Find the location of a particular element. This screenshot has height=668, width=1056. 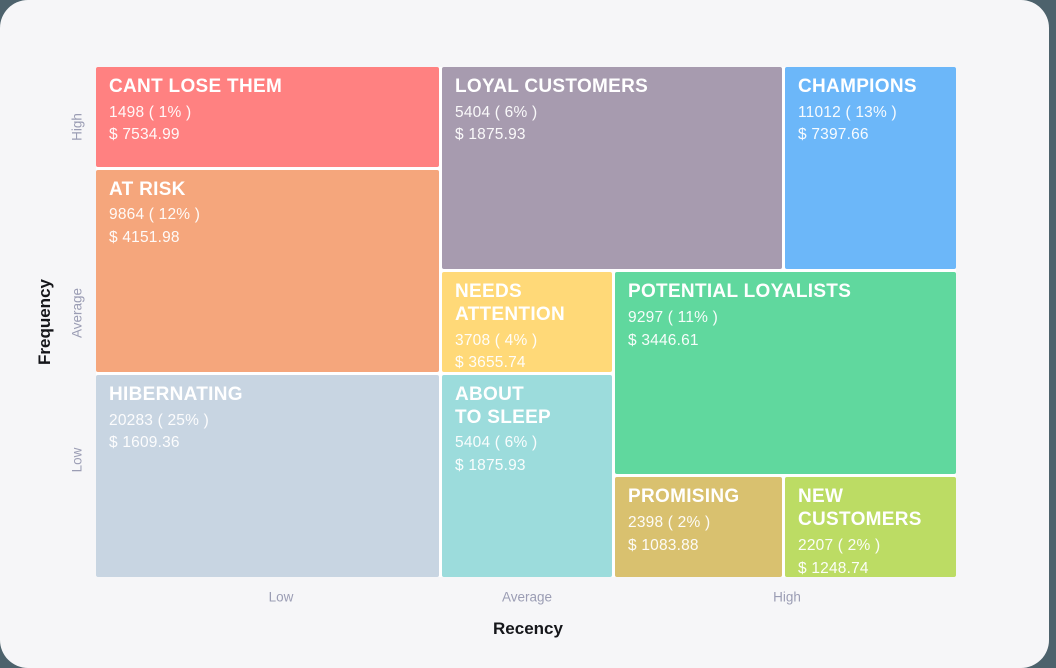

segment-title: NEEDS ATTENTION is located at coordinates (510, 303).